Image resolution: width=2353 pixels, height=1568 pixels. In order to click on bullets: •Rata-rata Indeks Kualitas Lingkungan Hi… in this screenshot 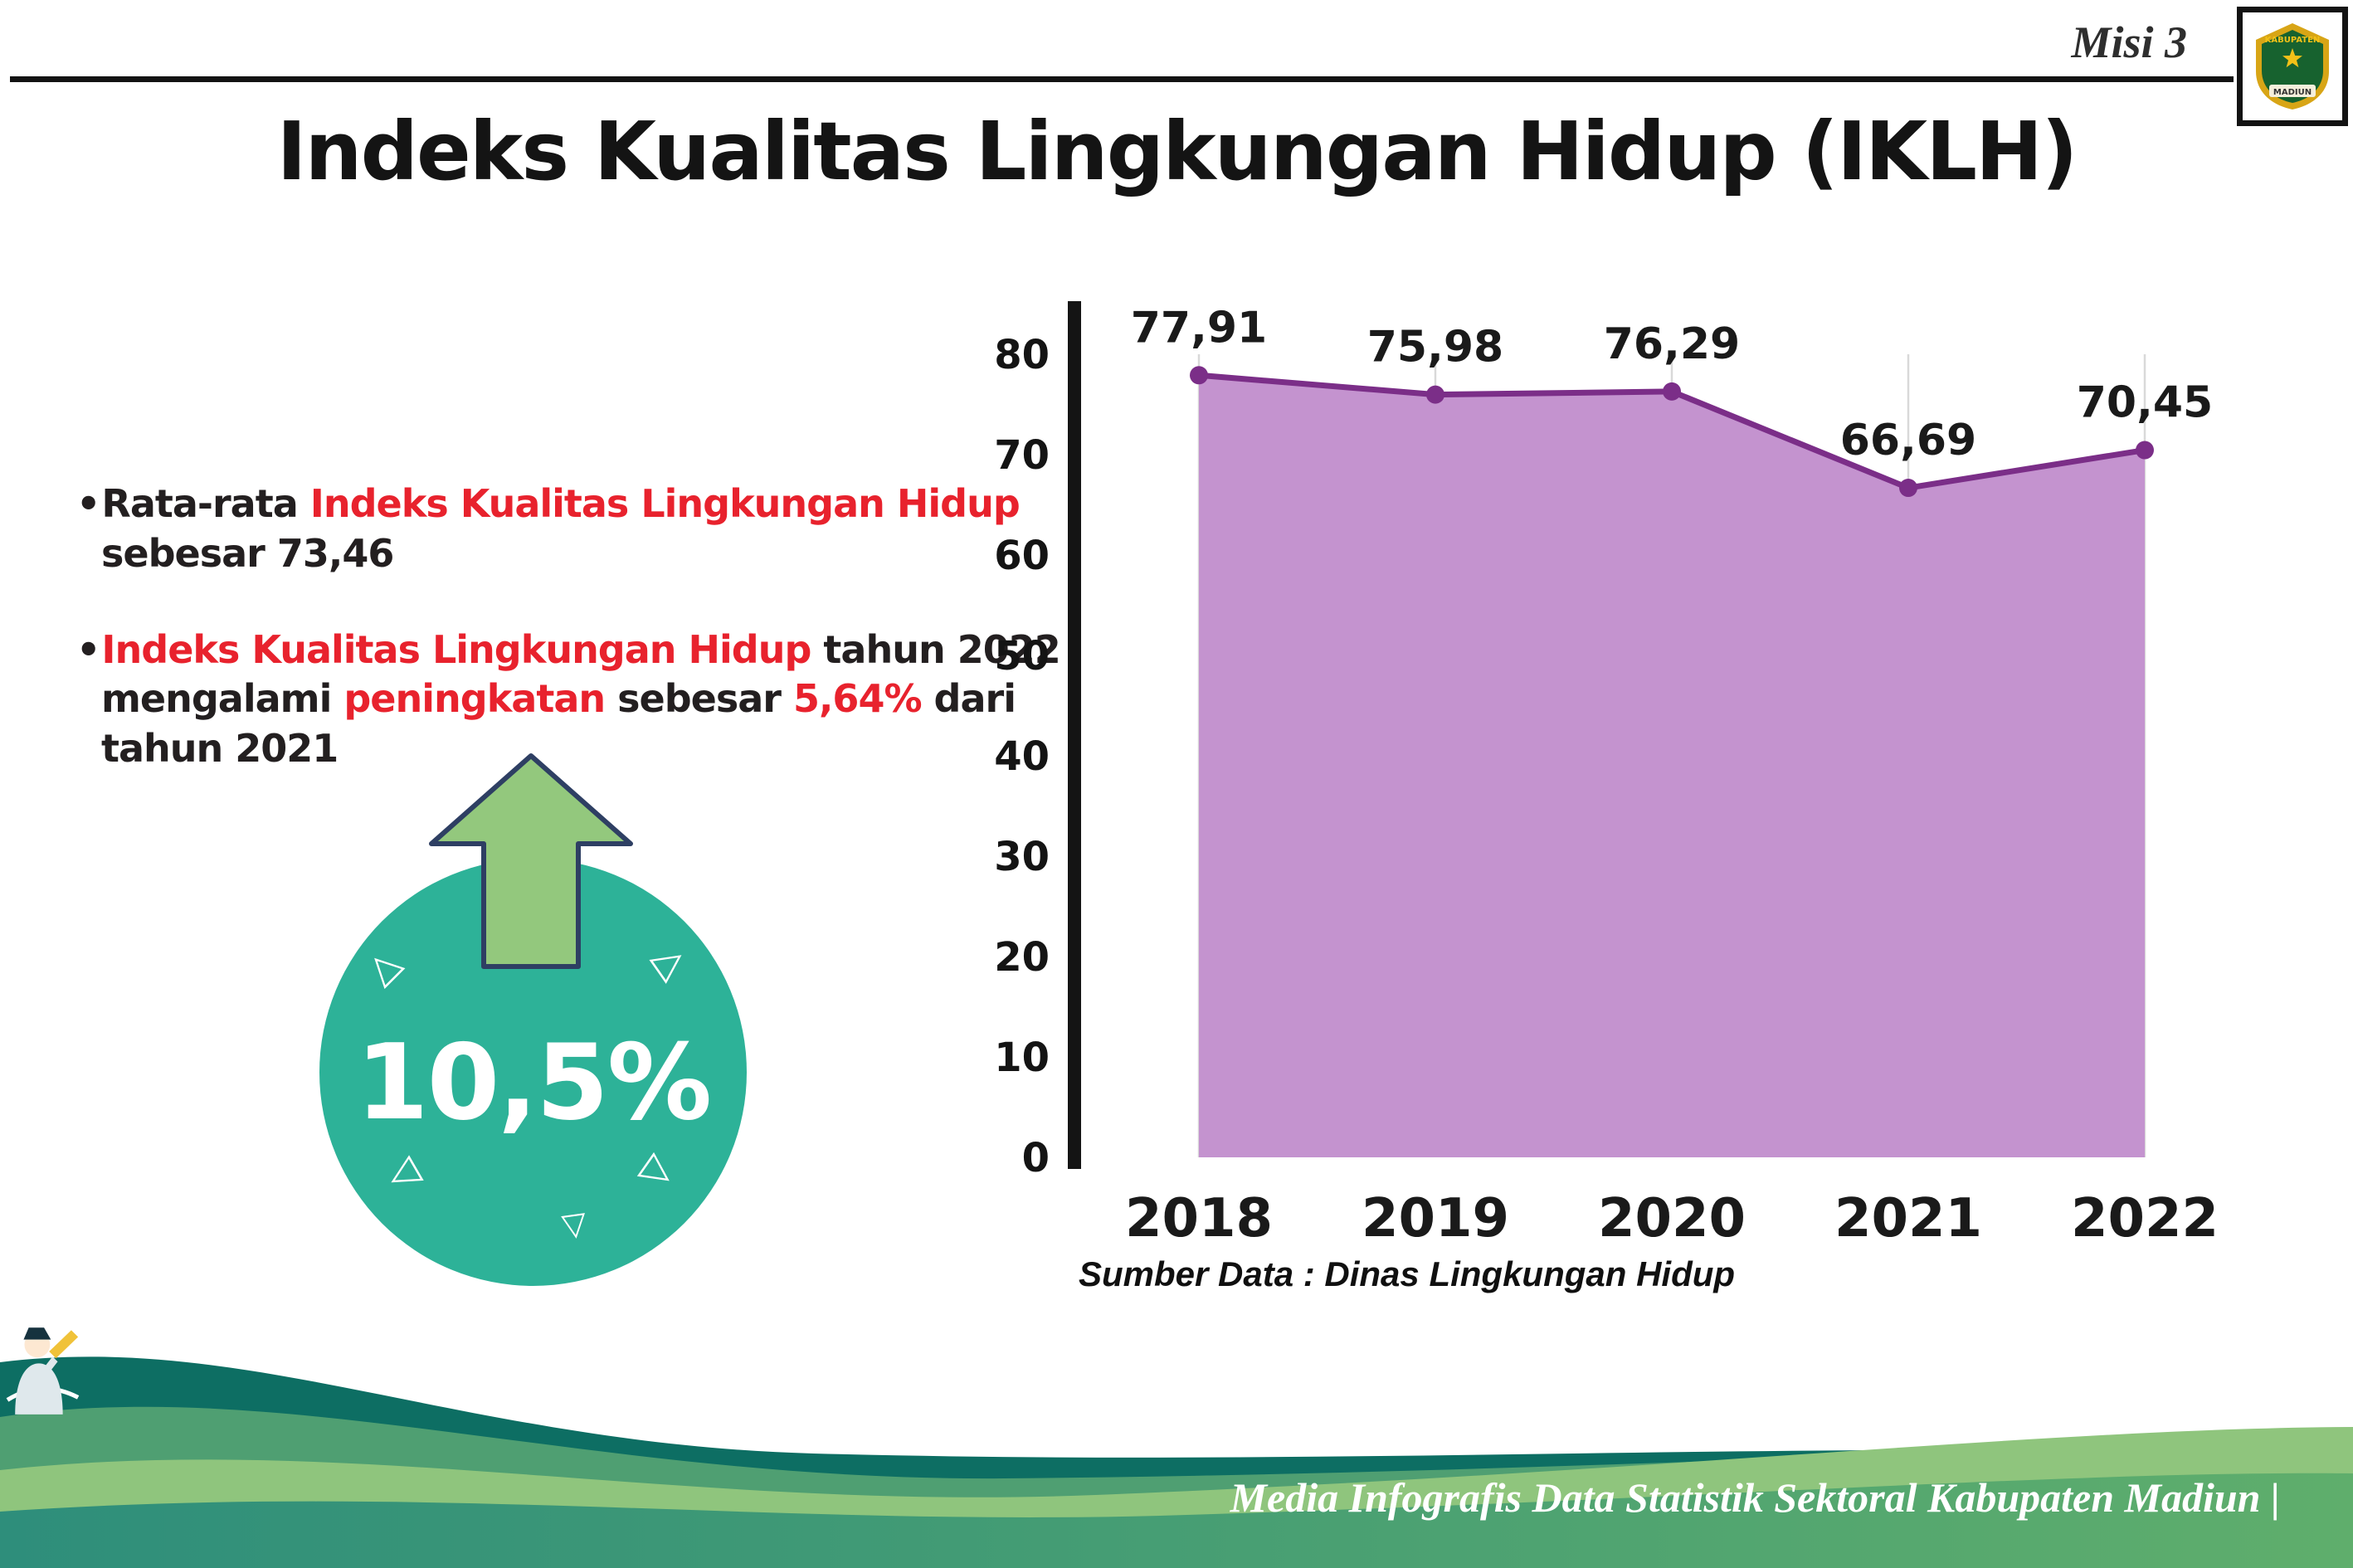, I will do `click(578, 650)`.